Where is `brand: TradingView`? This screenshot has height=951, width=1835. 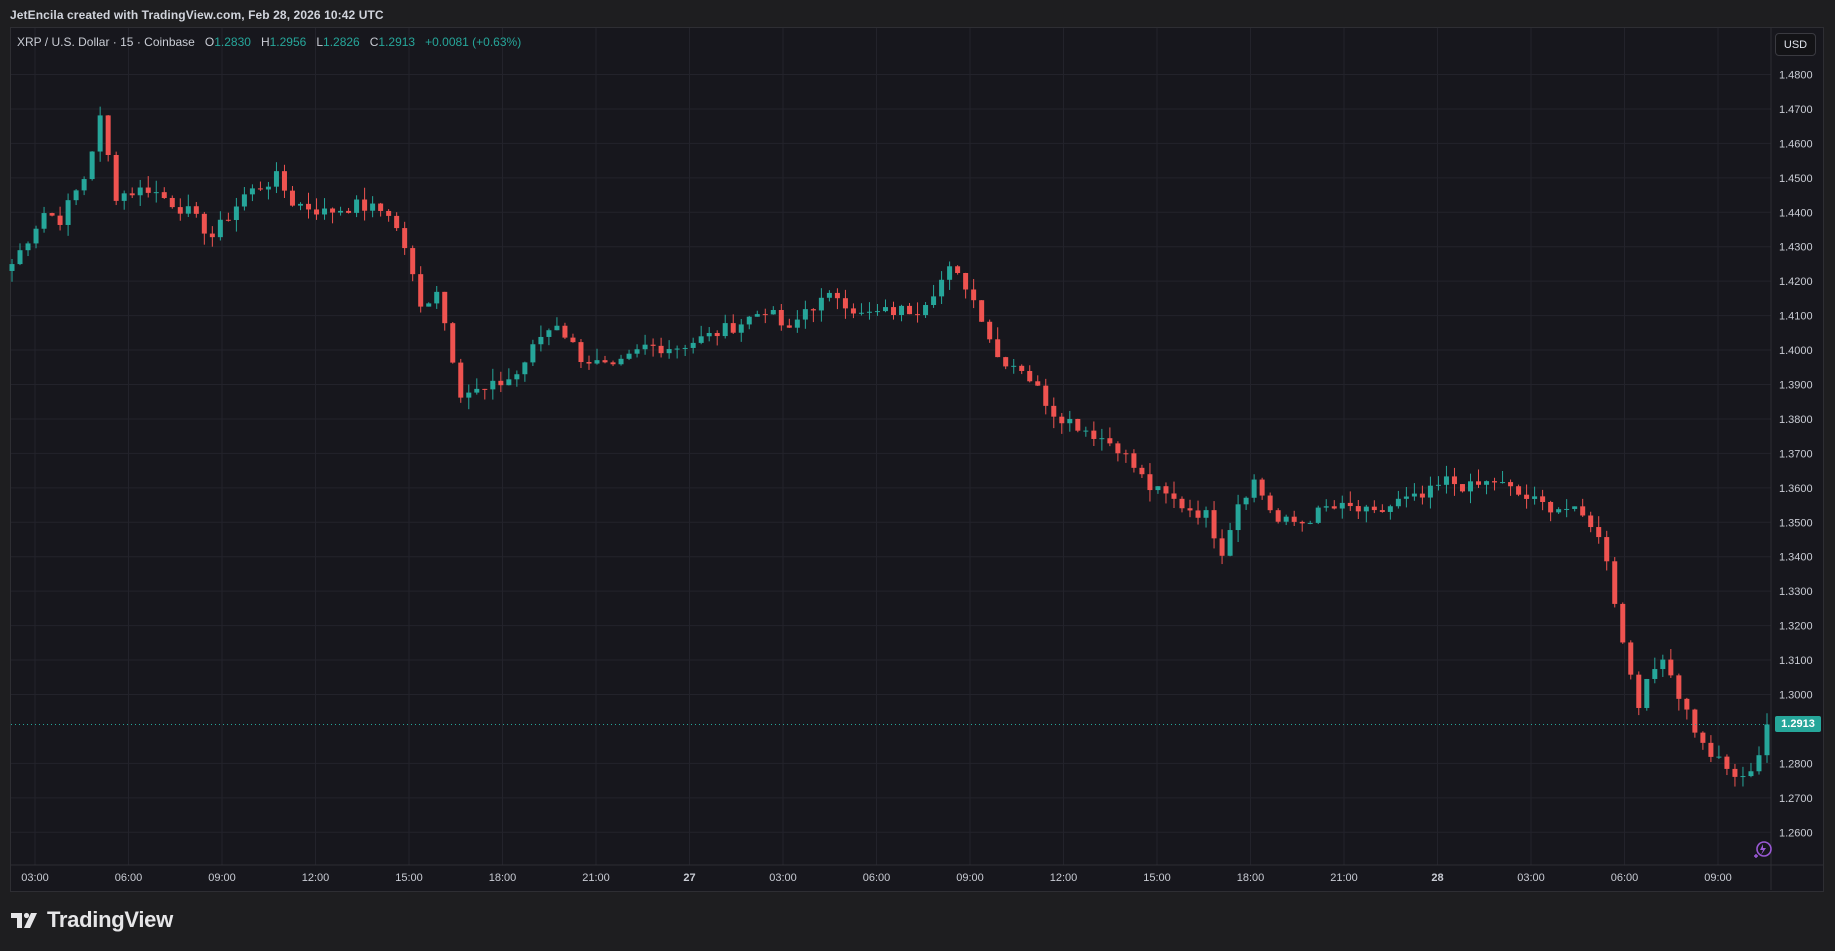 brand: TradingView is located at coordinates (92, 919).